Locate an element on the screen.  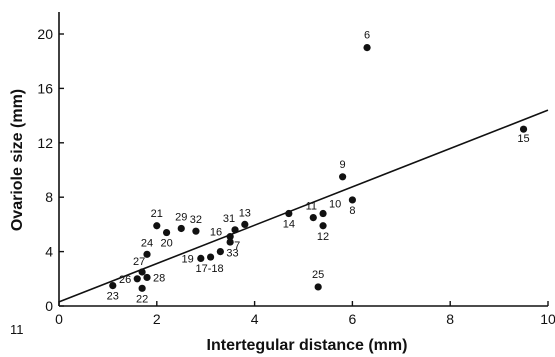
x-tick-label: 8 is located at coordinates (450, 319).